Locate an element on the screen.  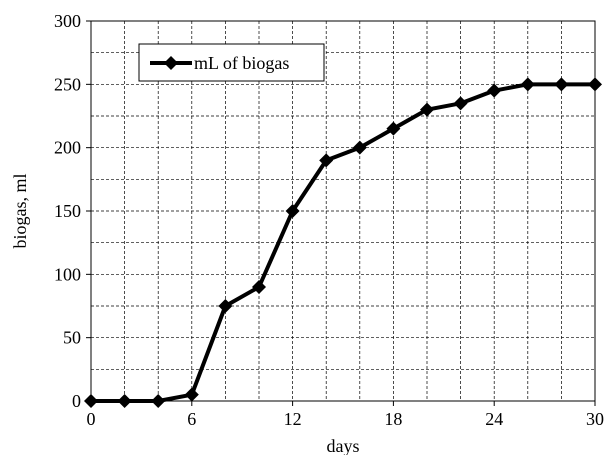
y-tick-label: 50 is located at coordinates (72, 338).